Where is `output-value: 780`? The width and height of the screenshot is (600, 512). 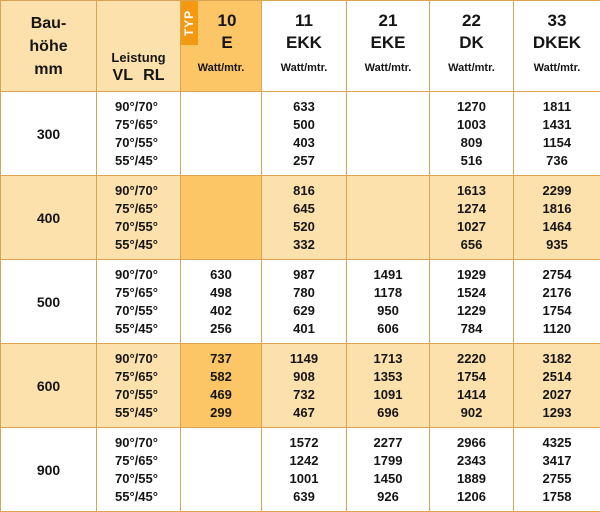
output-value: 780 is located at coordinates (304, 293).